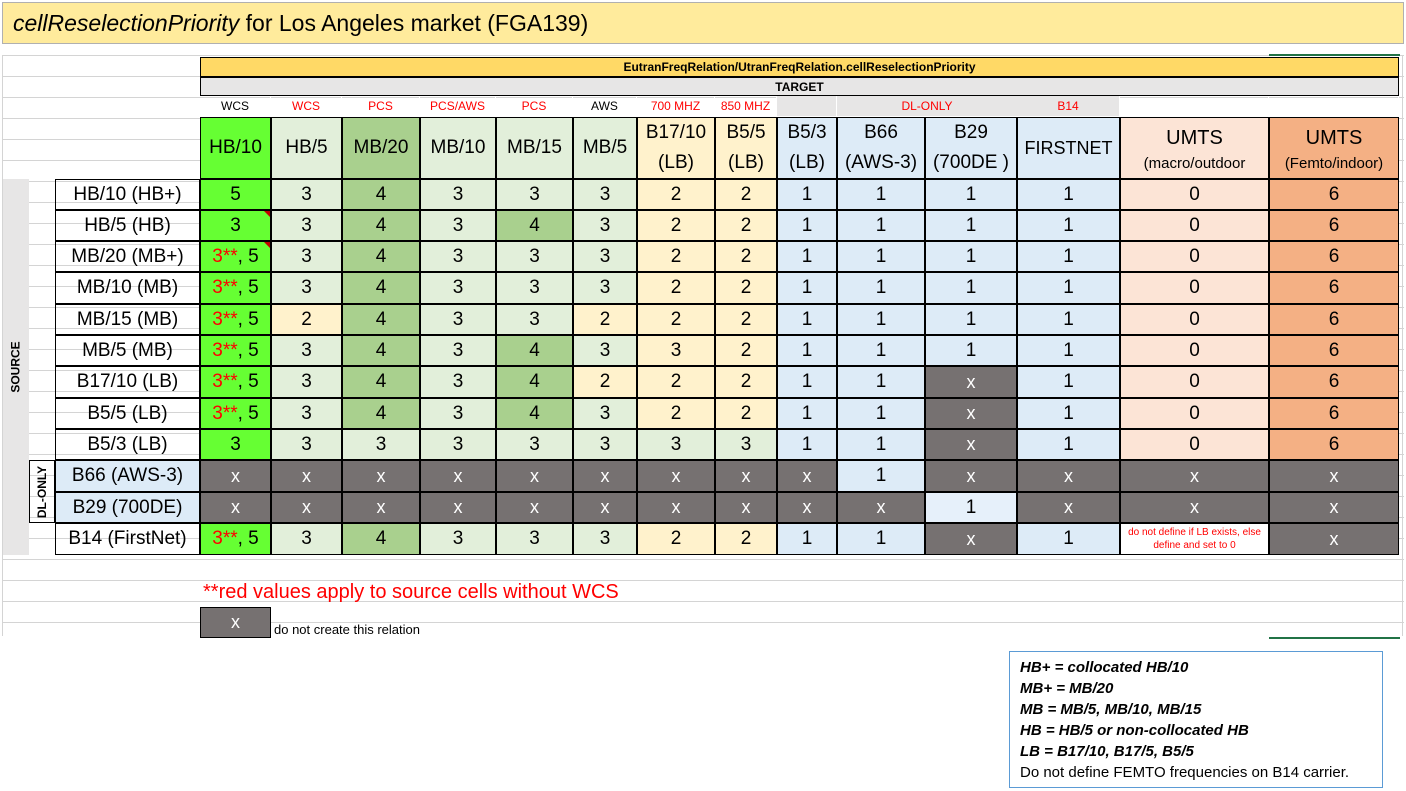 The image size is (1406, 791). I want to click on source-row-label: MB/15 (MB), so click(127, 319).